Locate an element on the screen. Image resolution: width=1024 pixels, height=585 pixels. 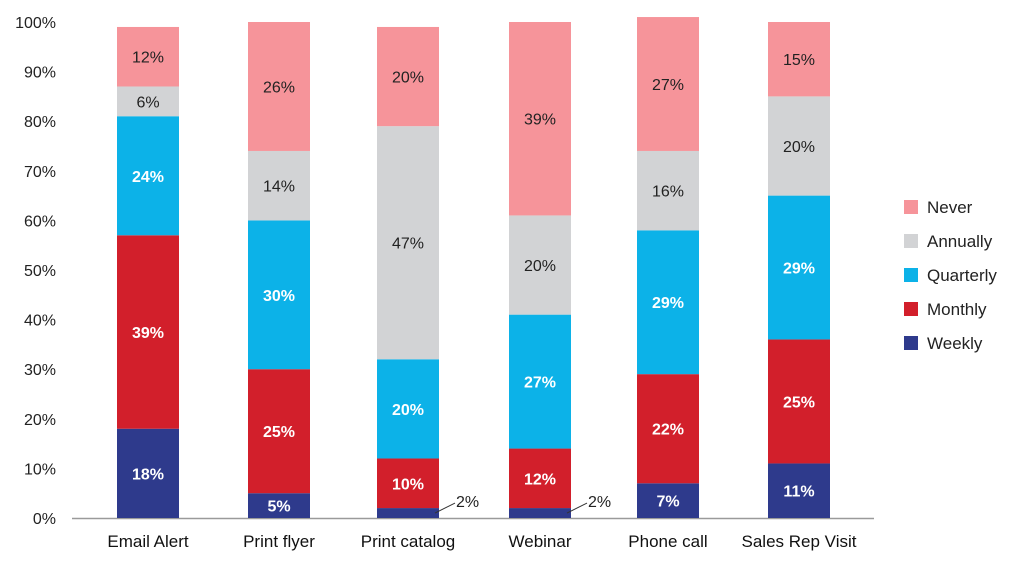
y-tick-label: 0% is located at coordinates (44, 519).